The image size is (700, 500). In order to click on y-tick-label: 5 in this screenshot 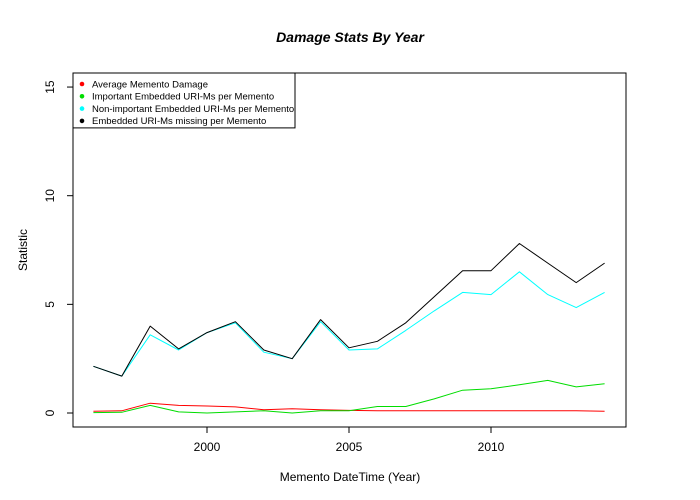, I will do `click(50, 304)`.